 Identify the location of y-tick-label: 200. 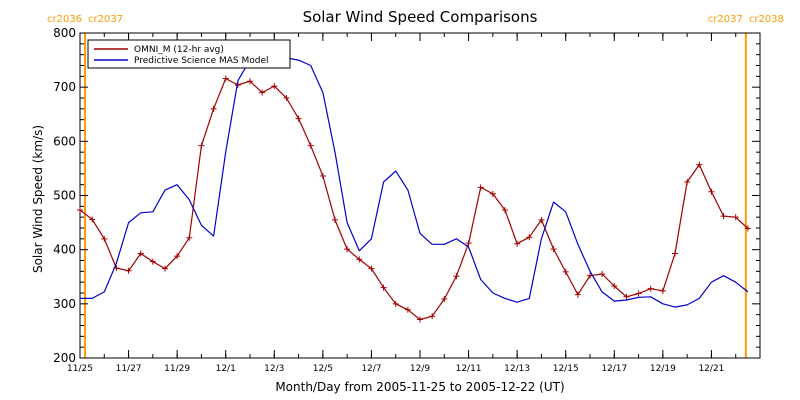
(64, 358).